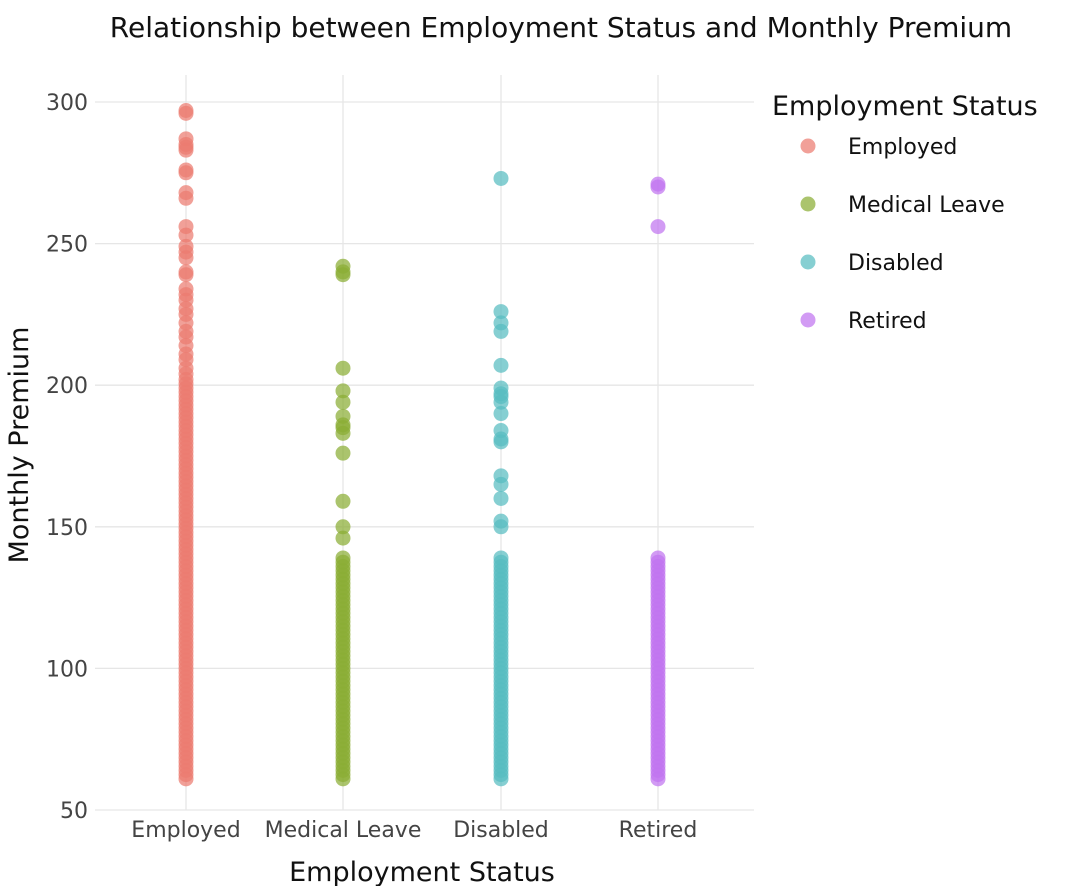 The width and height of the screenshot is (1076, 886). Describe the element at coordinates (67, 528) in the screenshot. I see `y-tick-label: 150` at that location.